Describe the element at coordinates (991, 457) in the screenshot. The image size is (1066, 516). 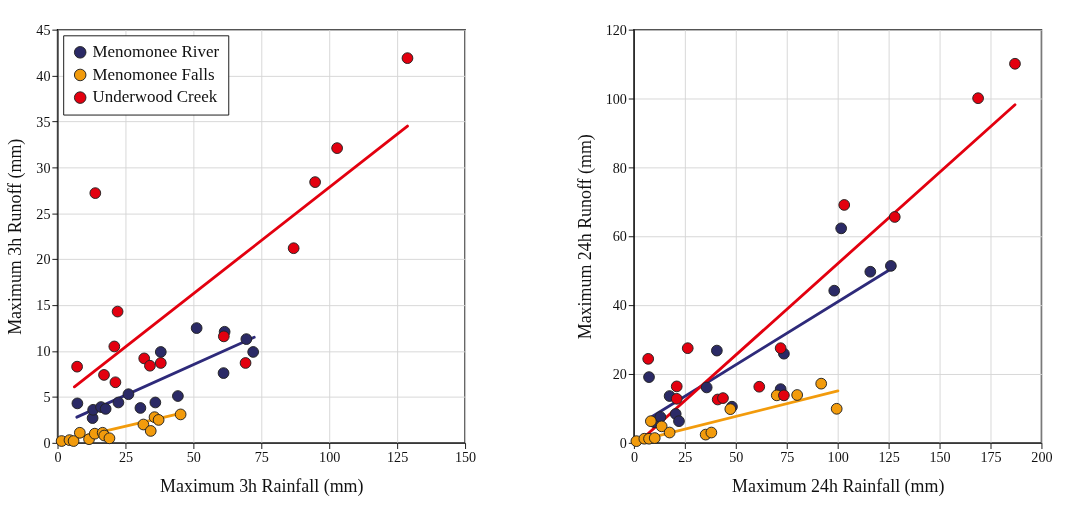
I see `x-tick-label: 175` at that location.